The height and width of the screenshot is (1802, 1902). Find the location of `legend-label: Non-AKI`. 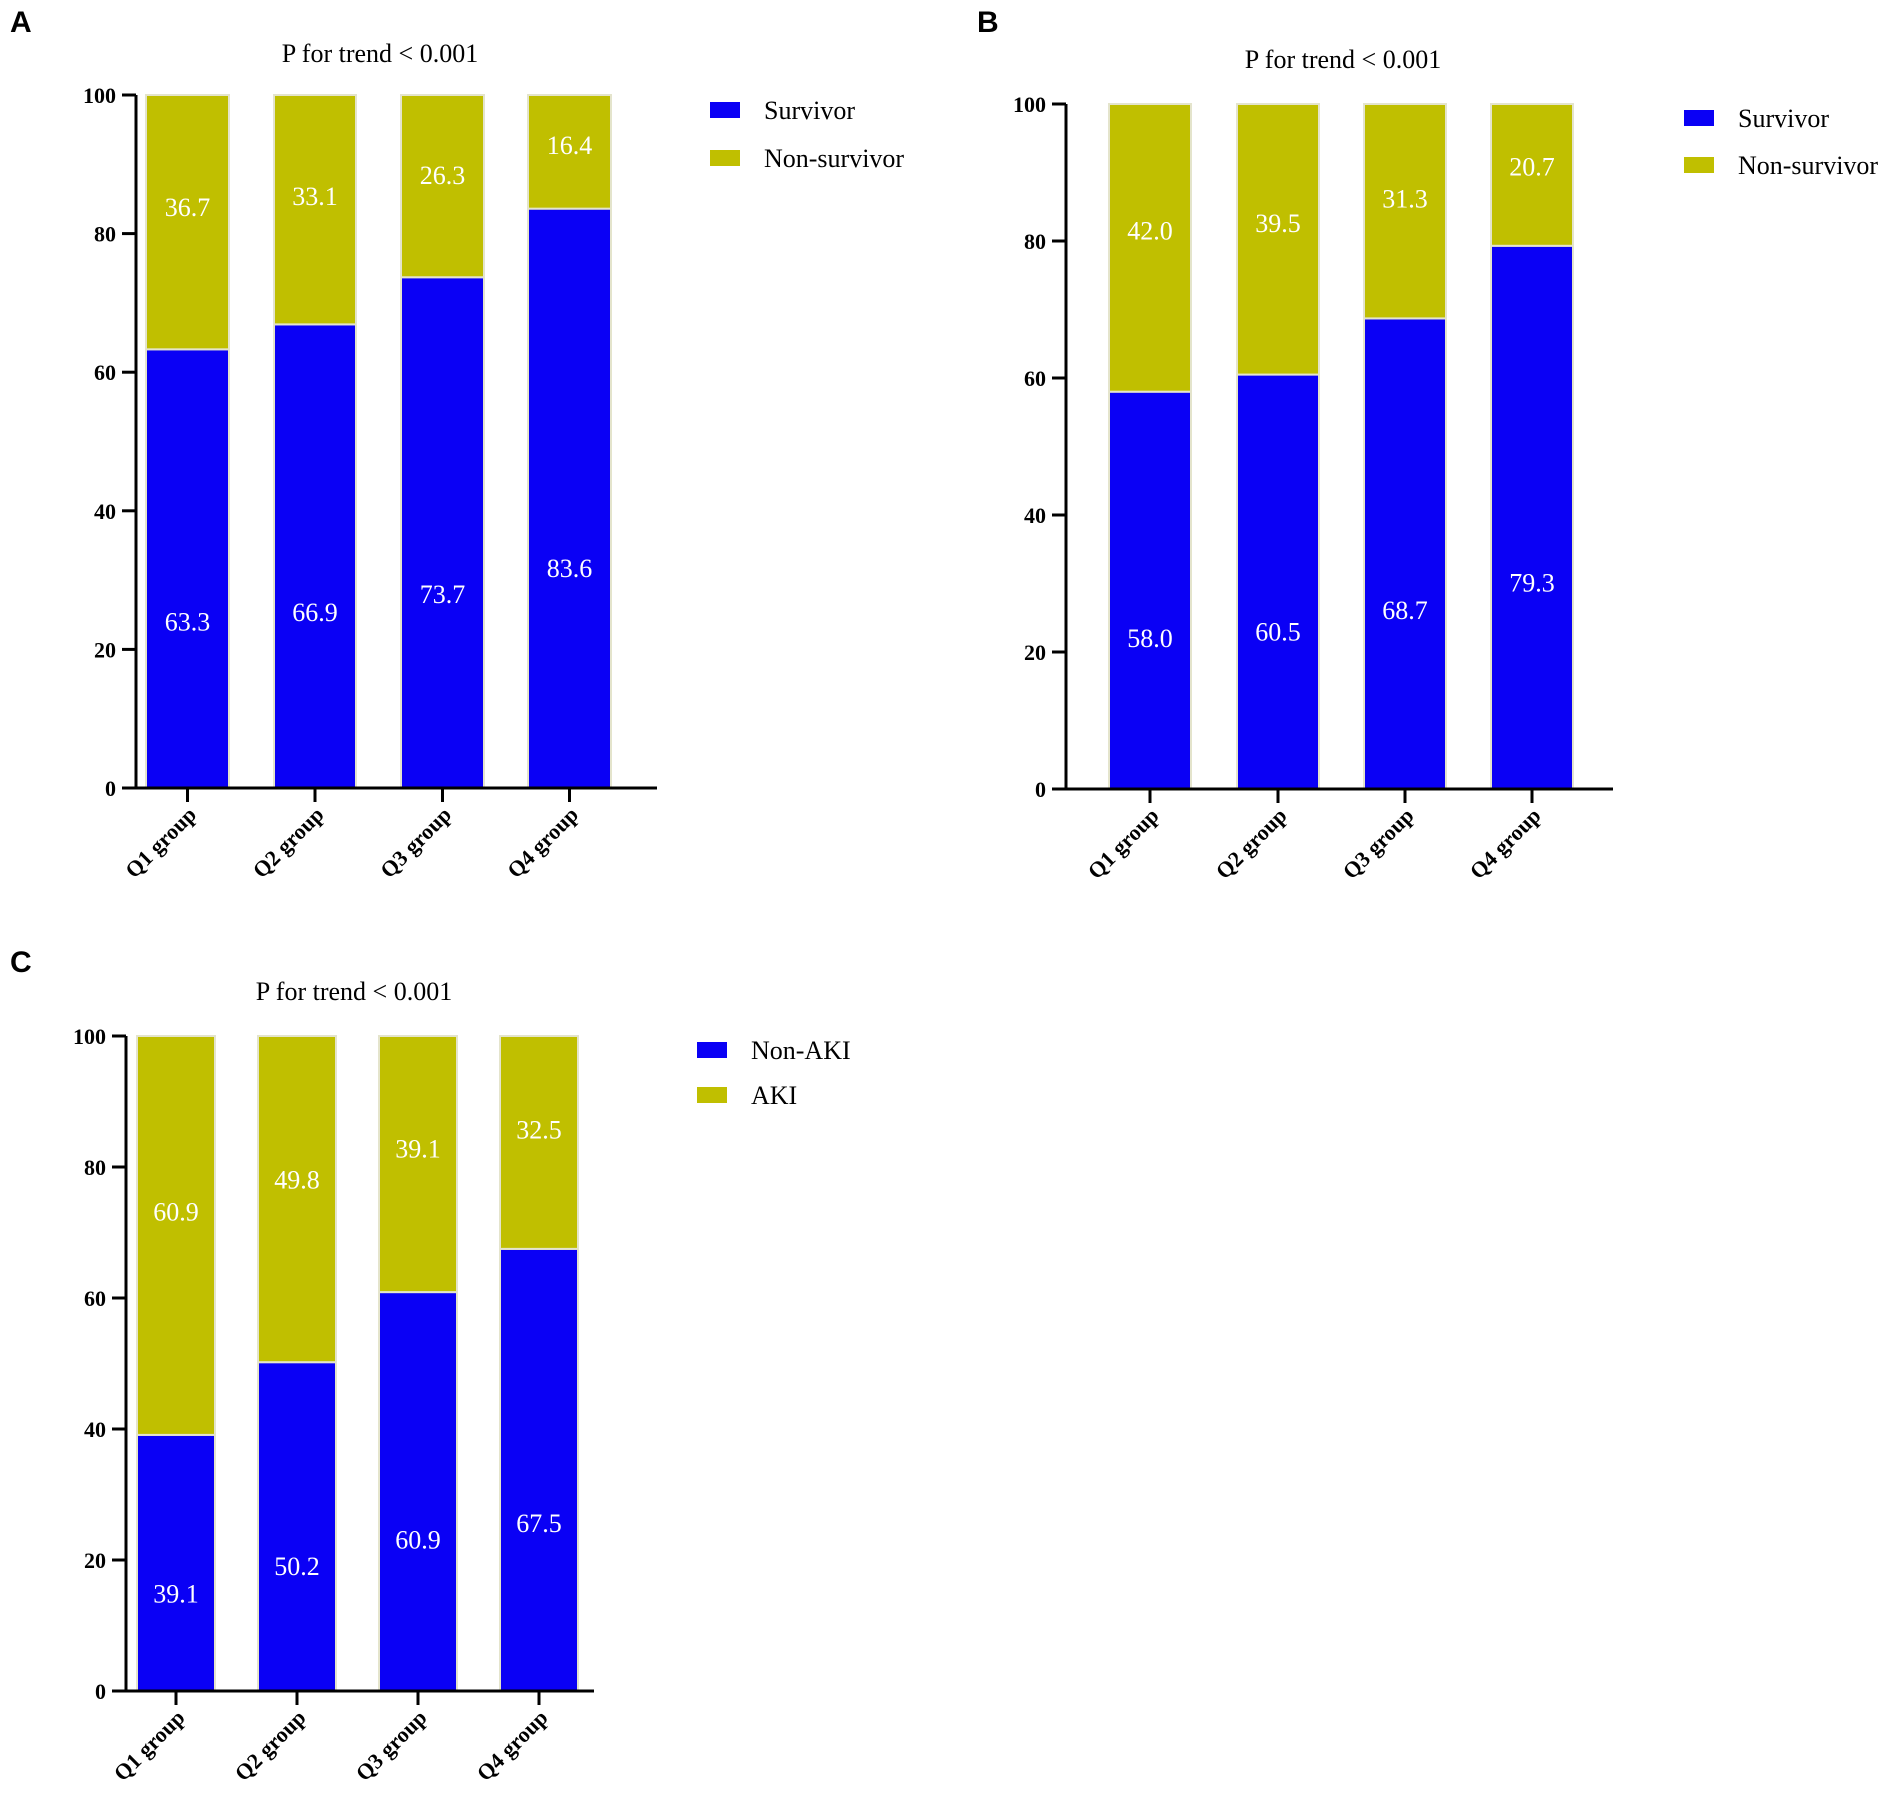

legend-label: Non-AKI is located at coordinates (801, 1050).